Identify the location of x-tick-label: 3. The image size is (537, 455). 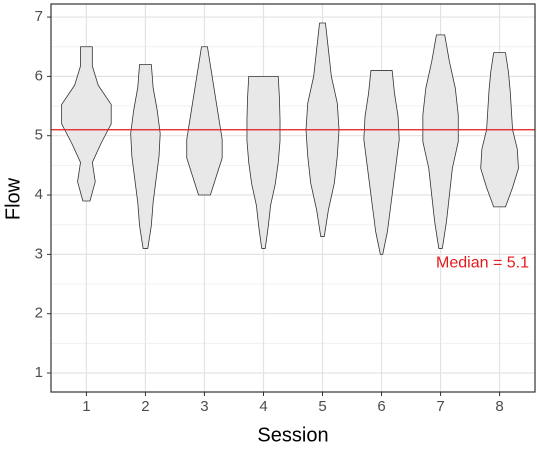
(204, 406).